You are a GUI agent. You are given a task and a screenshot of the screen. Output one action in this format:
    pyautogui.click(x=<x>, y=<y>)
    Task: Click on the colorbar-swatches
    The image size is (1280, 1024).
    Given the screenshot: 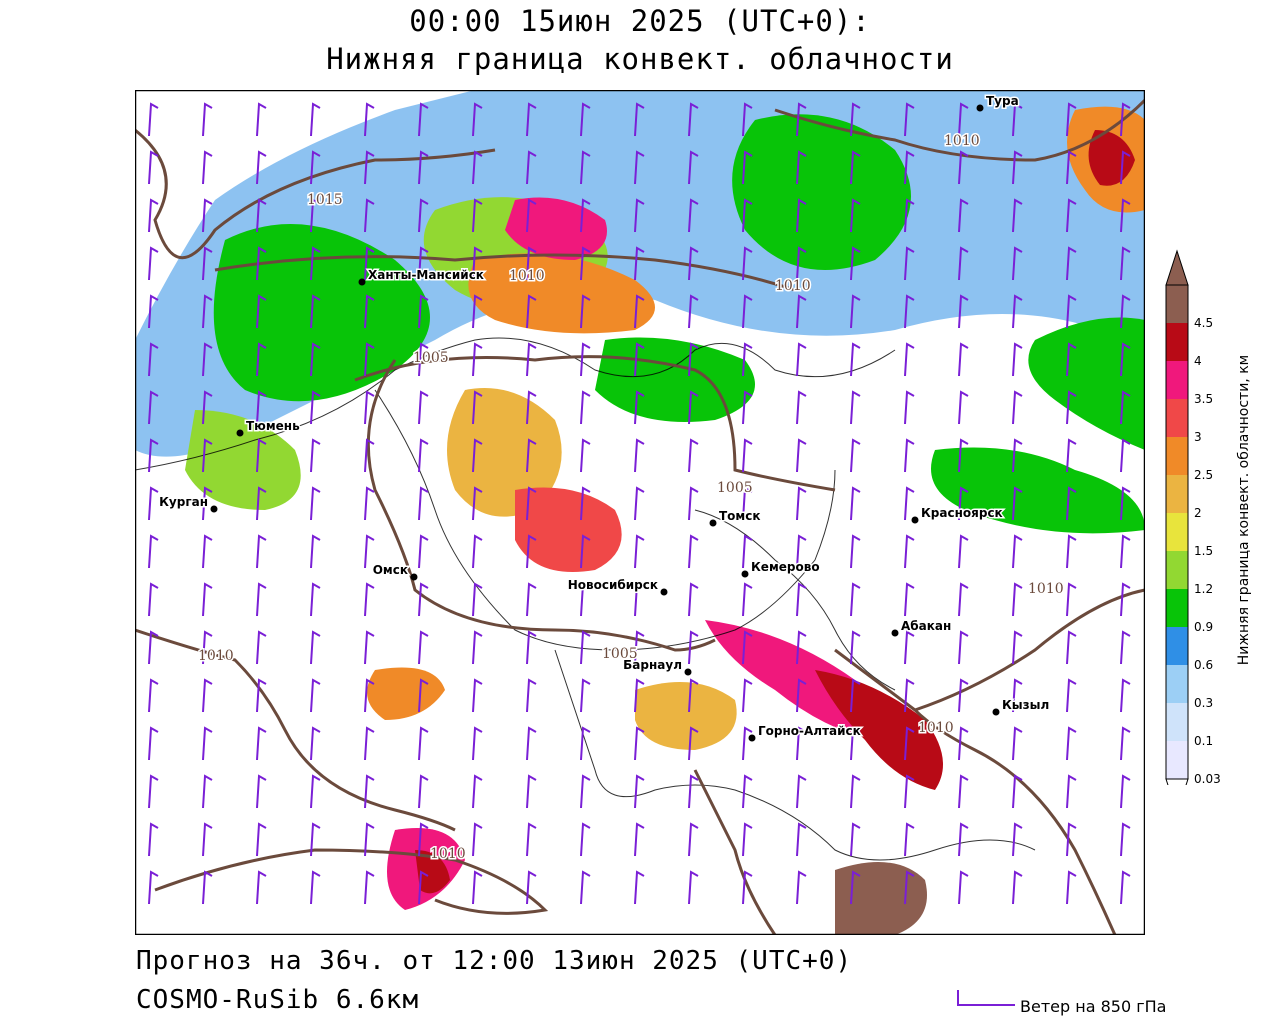 What is the action you would take?
    pyautogui.click(x=1177, y=517)
    